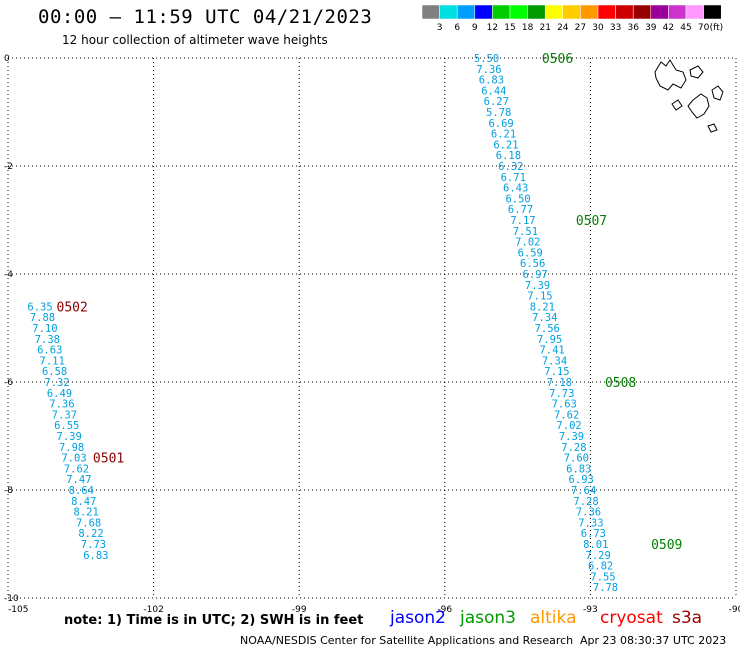  What do you see at coordinates (525, 232) in the screenshot?
I see `wave-height-label: 7.51` at bounding box center [525, 232].